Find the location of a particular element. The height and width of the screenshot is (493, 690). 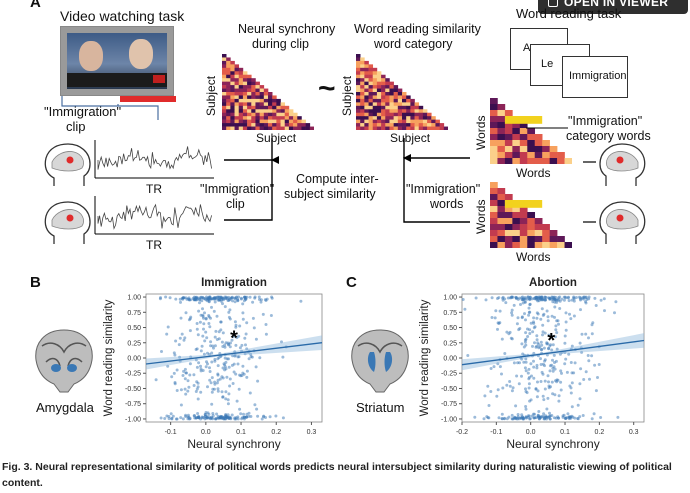

words-mid-line1: "Immigration" is located at coordinates (443, 189).